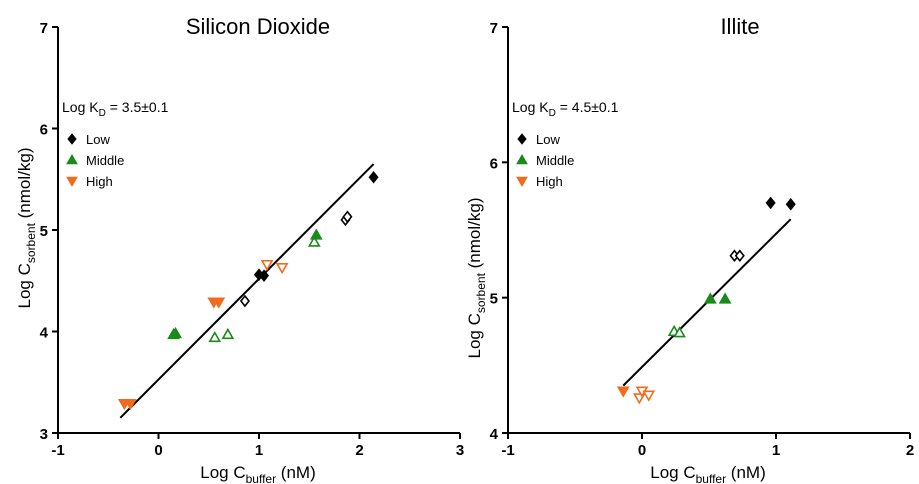  I want to click on chart-title: Illite, so click(739, 26).